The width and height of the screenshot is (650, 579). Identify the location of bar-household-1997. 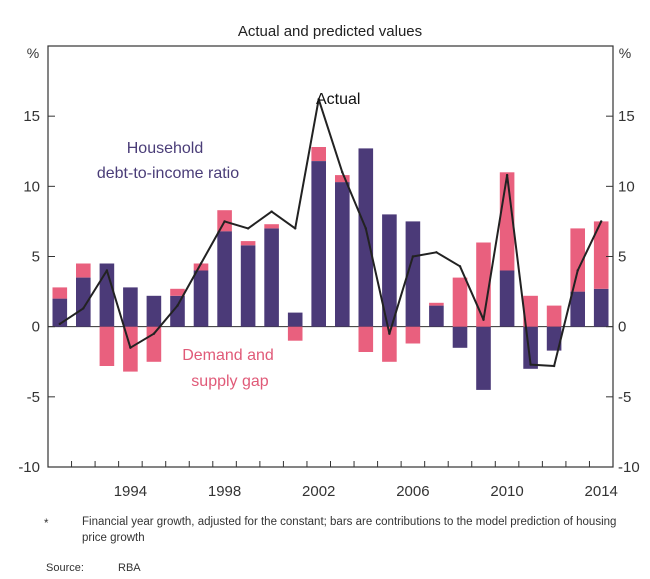
(201, 298).